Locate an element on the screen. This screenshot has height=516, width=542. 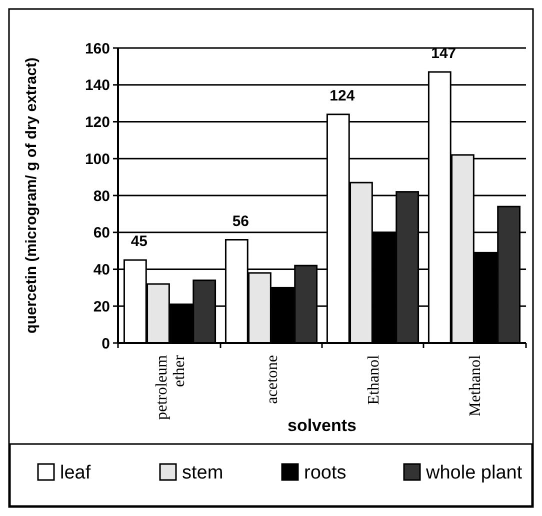
legend-label: roots is located at coordinates (325, 473).